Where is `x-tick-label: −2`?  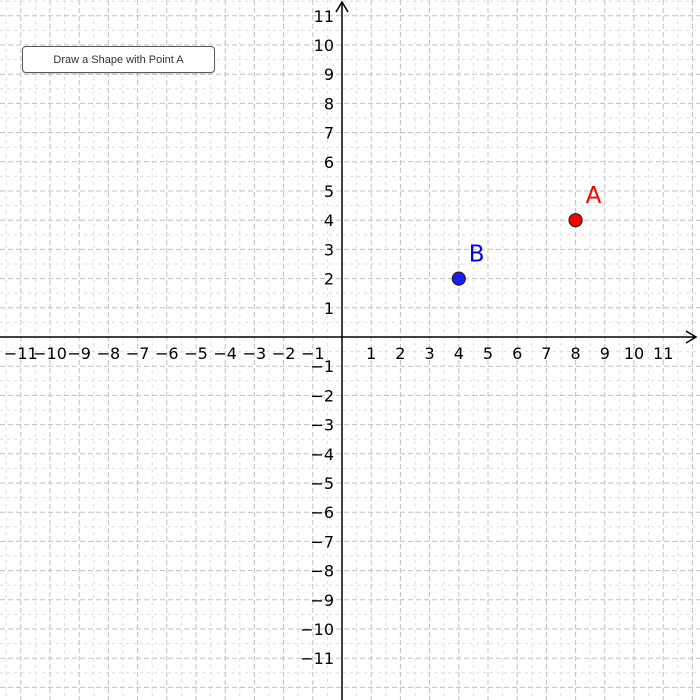
x-tick-label: −2 is located at coordinates (284, 353).